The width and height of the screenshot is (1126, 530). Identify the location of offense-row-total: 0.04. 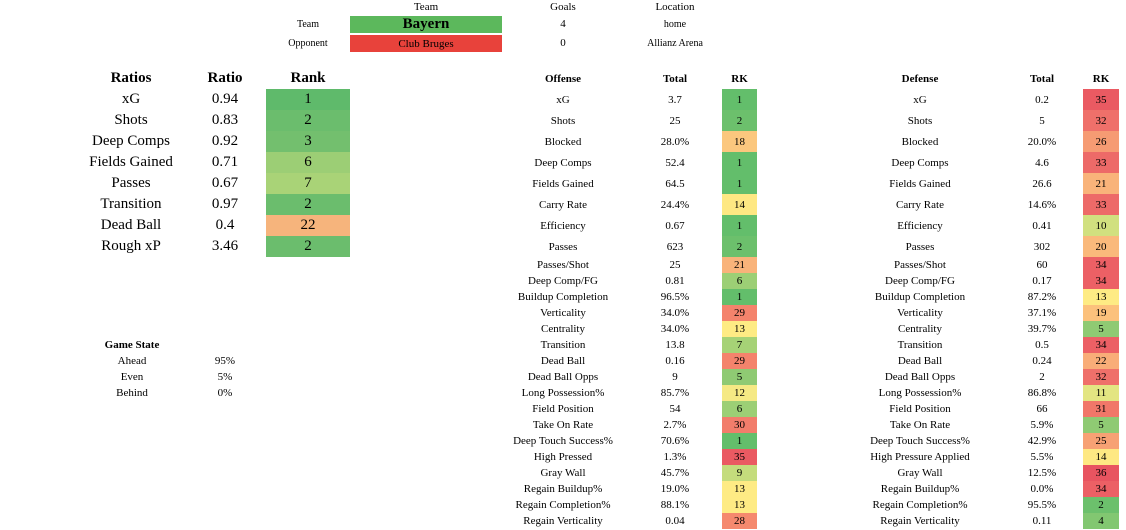
(675, 521).